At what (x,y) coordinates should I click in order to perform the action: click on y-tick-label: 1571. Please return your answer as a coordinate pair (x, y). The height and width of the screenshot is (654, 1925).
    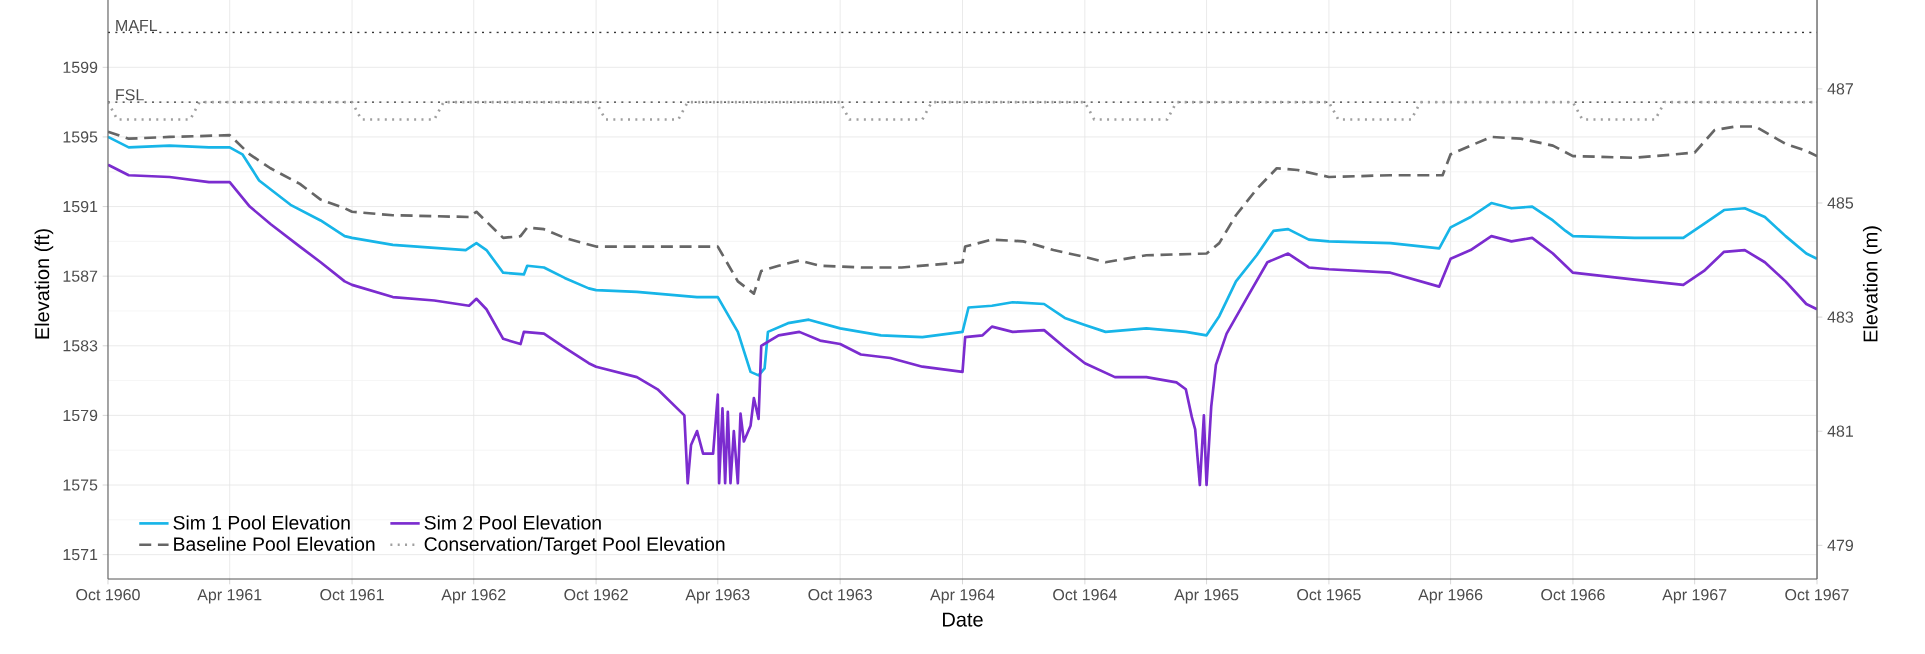
    Looking at the image, I should click on (80, 555).